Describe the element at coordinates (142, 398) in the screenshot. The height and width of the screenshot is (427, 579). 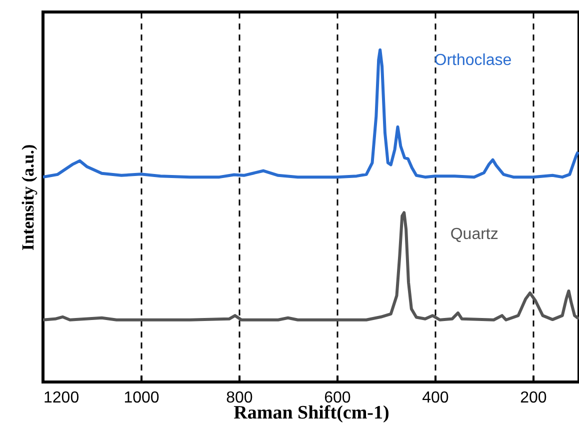
I see `x-tick-label: 1000` at that location.